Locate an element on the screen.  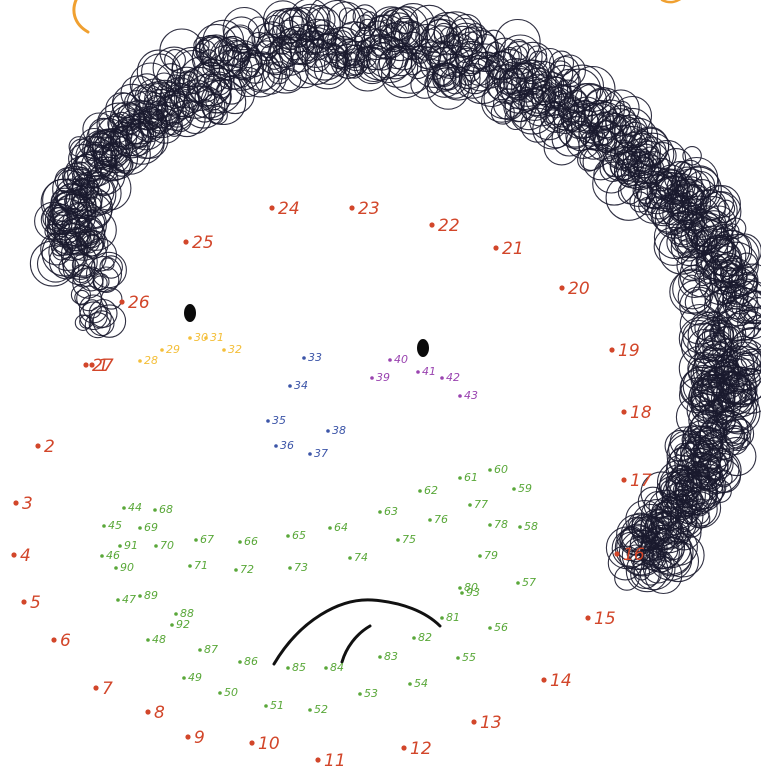
left-eye is located at coordinates (190, 313).